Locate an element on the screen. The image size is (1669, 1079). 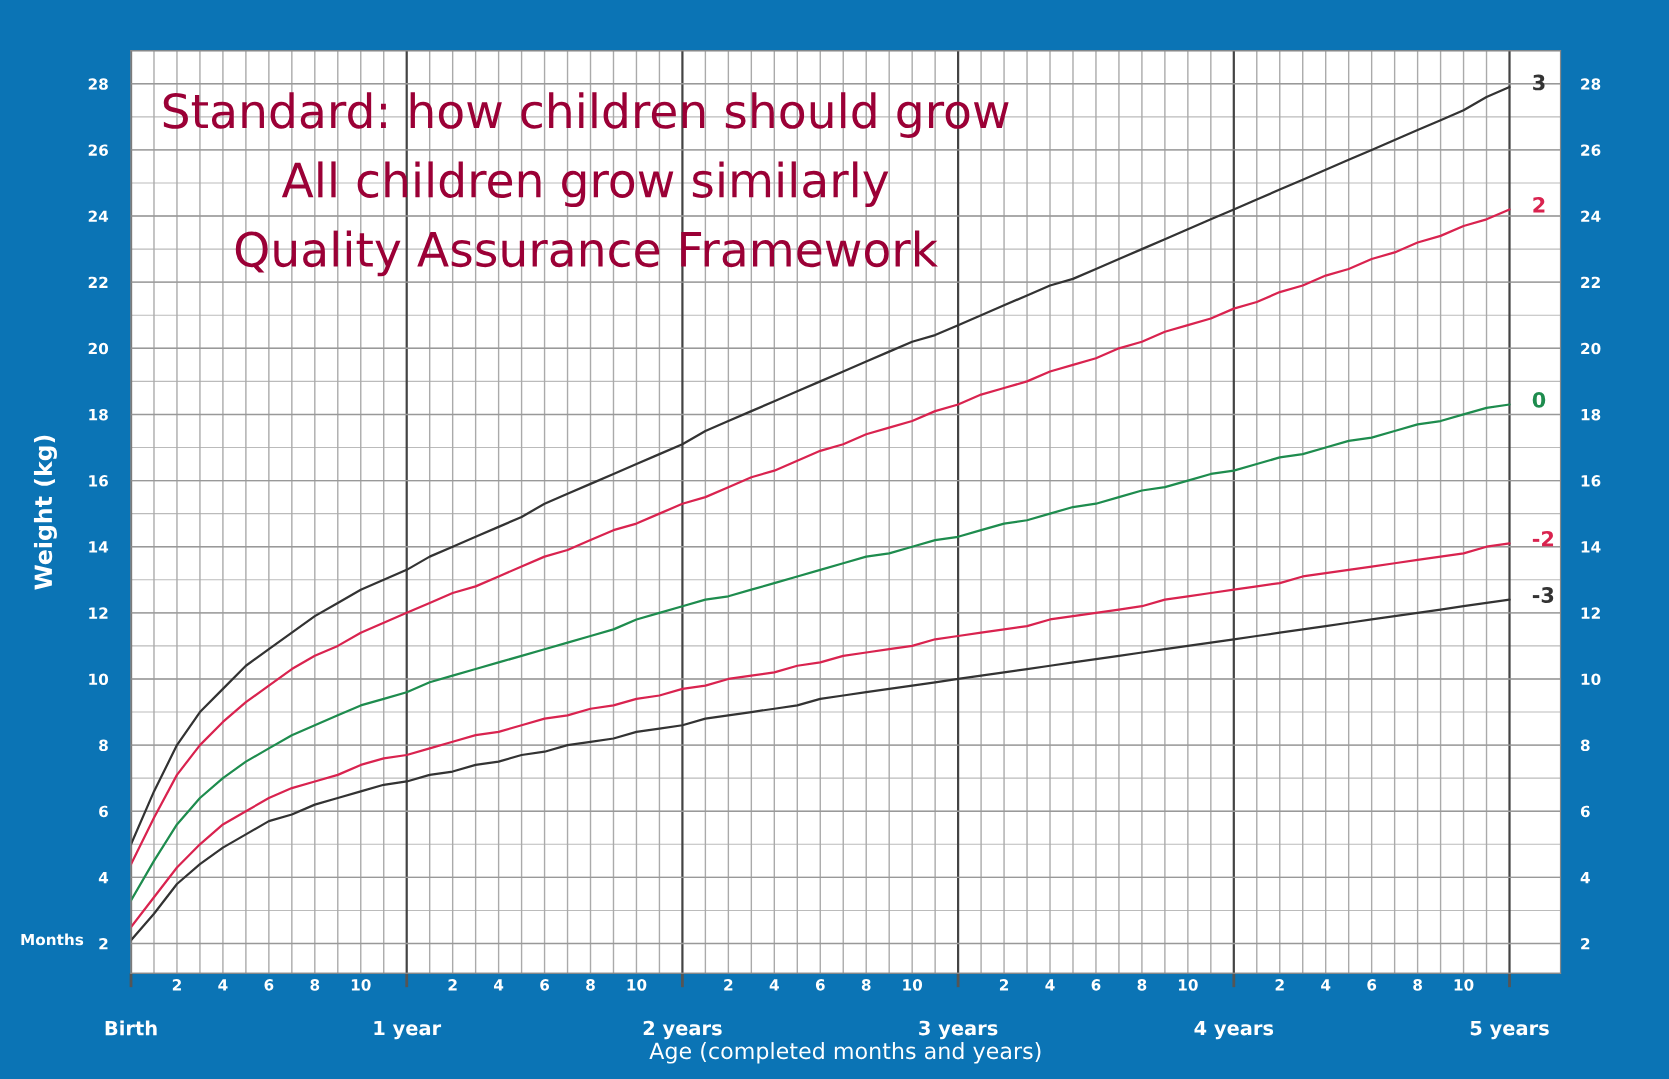
y-tick-label: 4 is located at coordinates (103, 878).